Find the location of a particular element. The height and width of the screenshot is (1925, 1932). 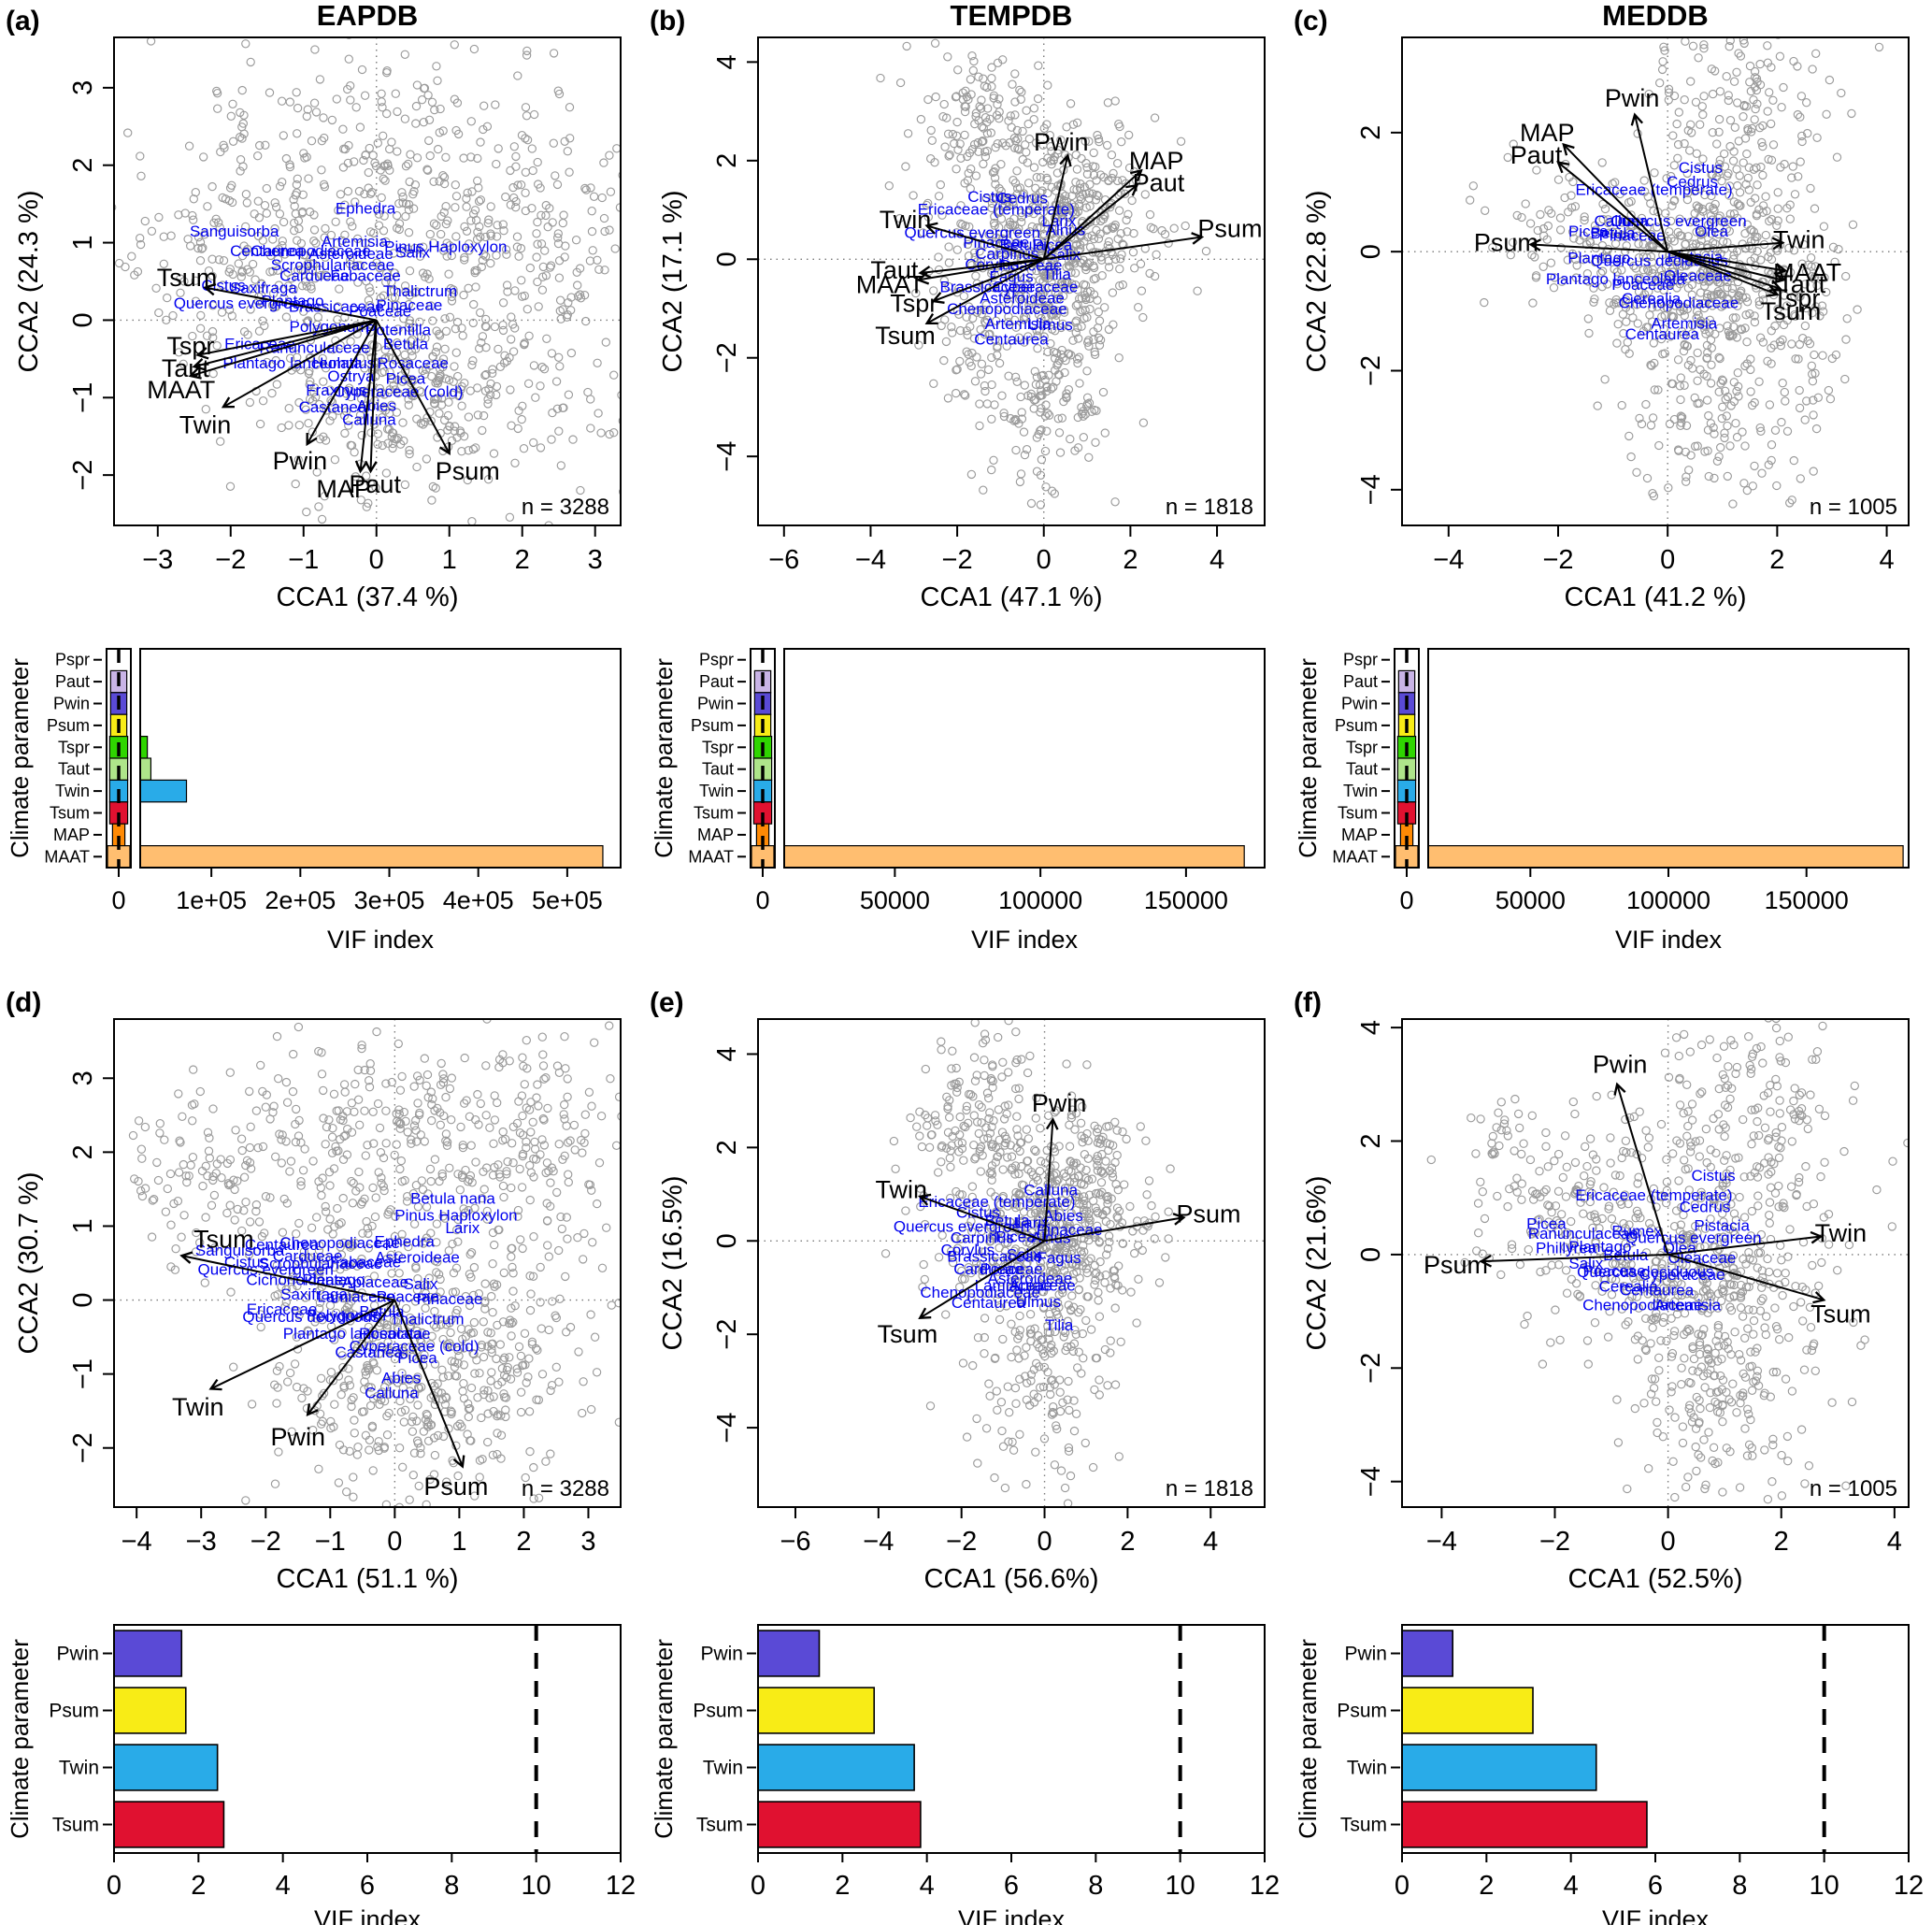

svg-text: 1e+05 is located at coordinates (211, 900).